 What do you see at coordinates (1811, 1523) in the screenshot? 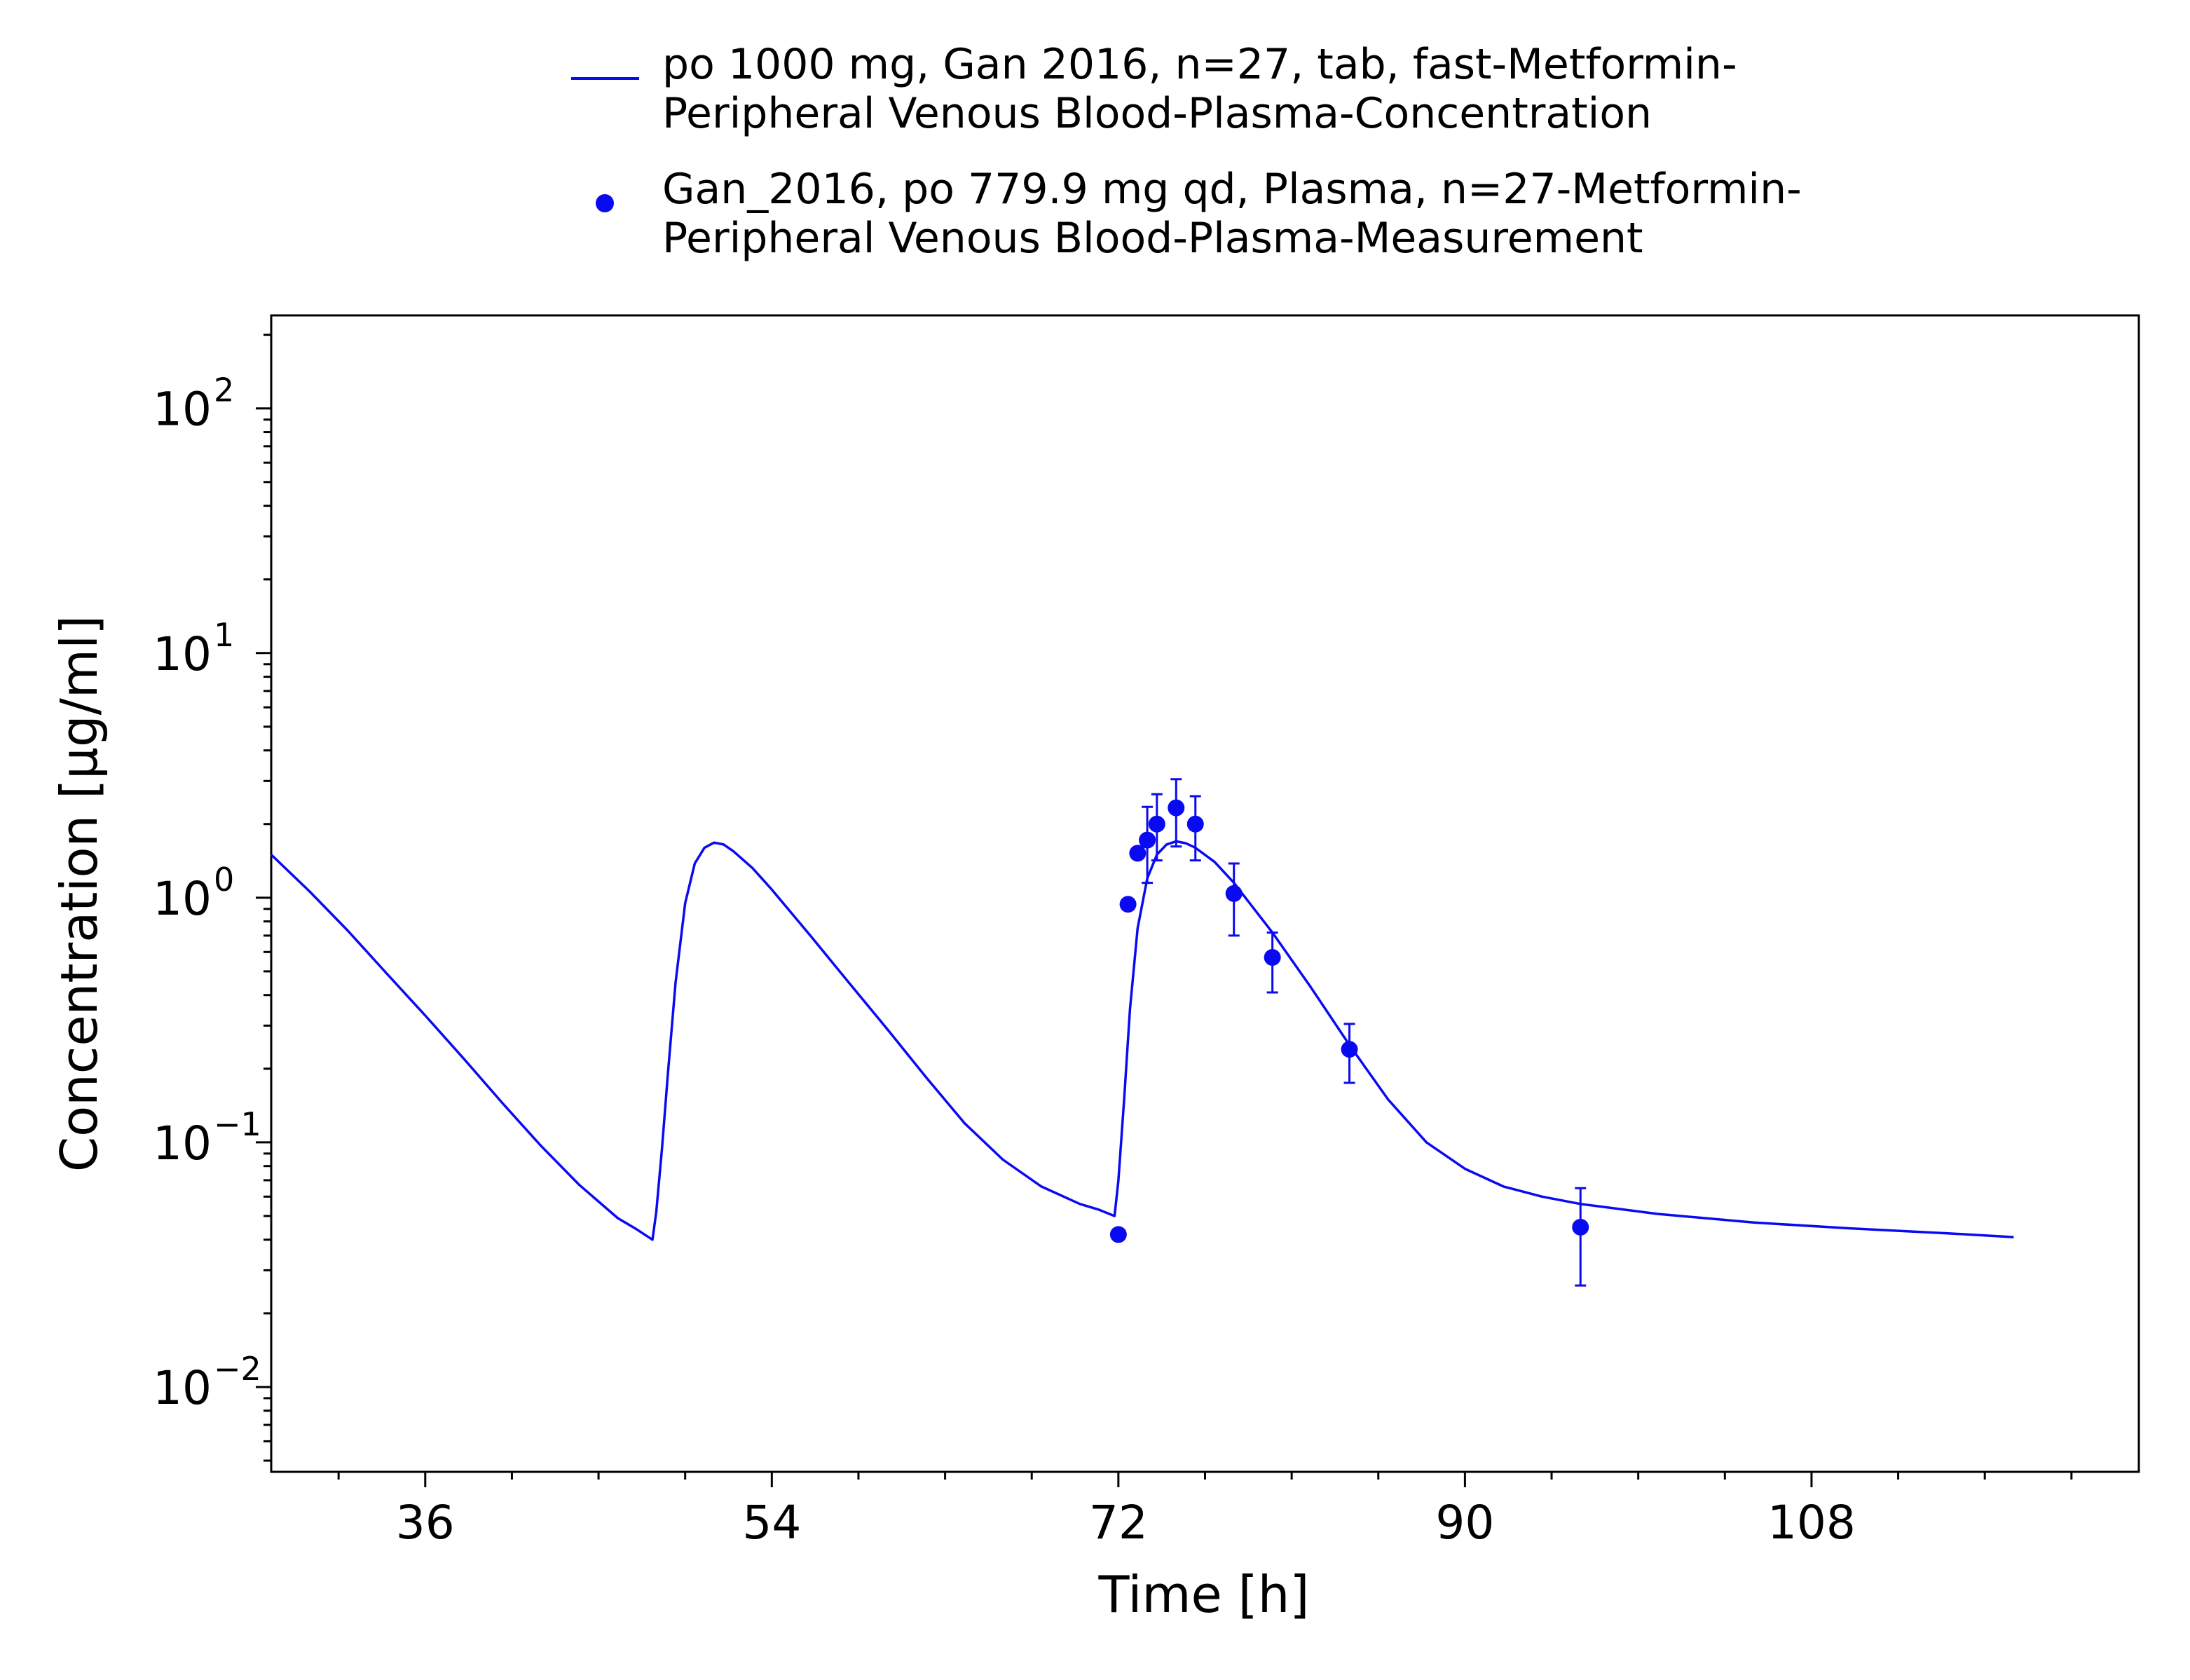
I see `x-tick-label: 108` at bounding box center [1811, 1523].